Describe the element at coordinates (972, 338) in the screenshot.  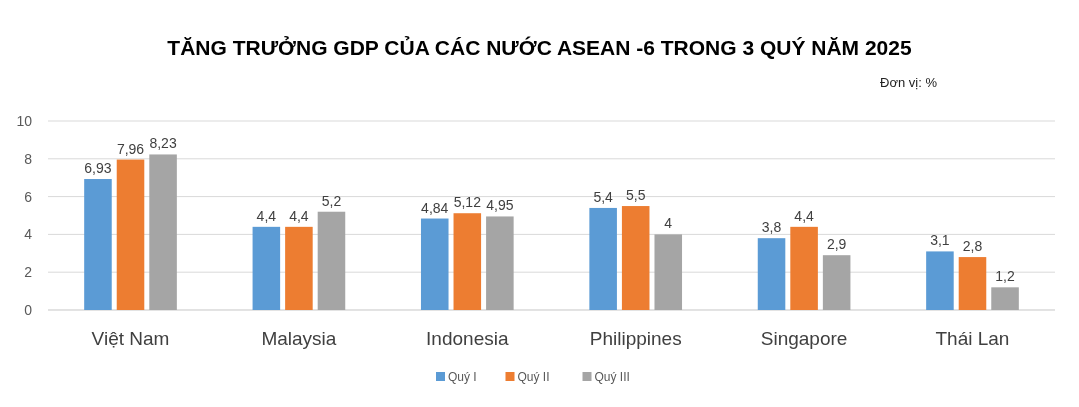
I see `x-tick-label: Thái Lan` at that location.